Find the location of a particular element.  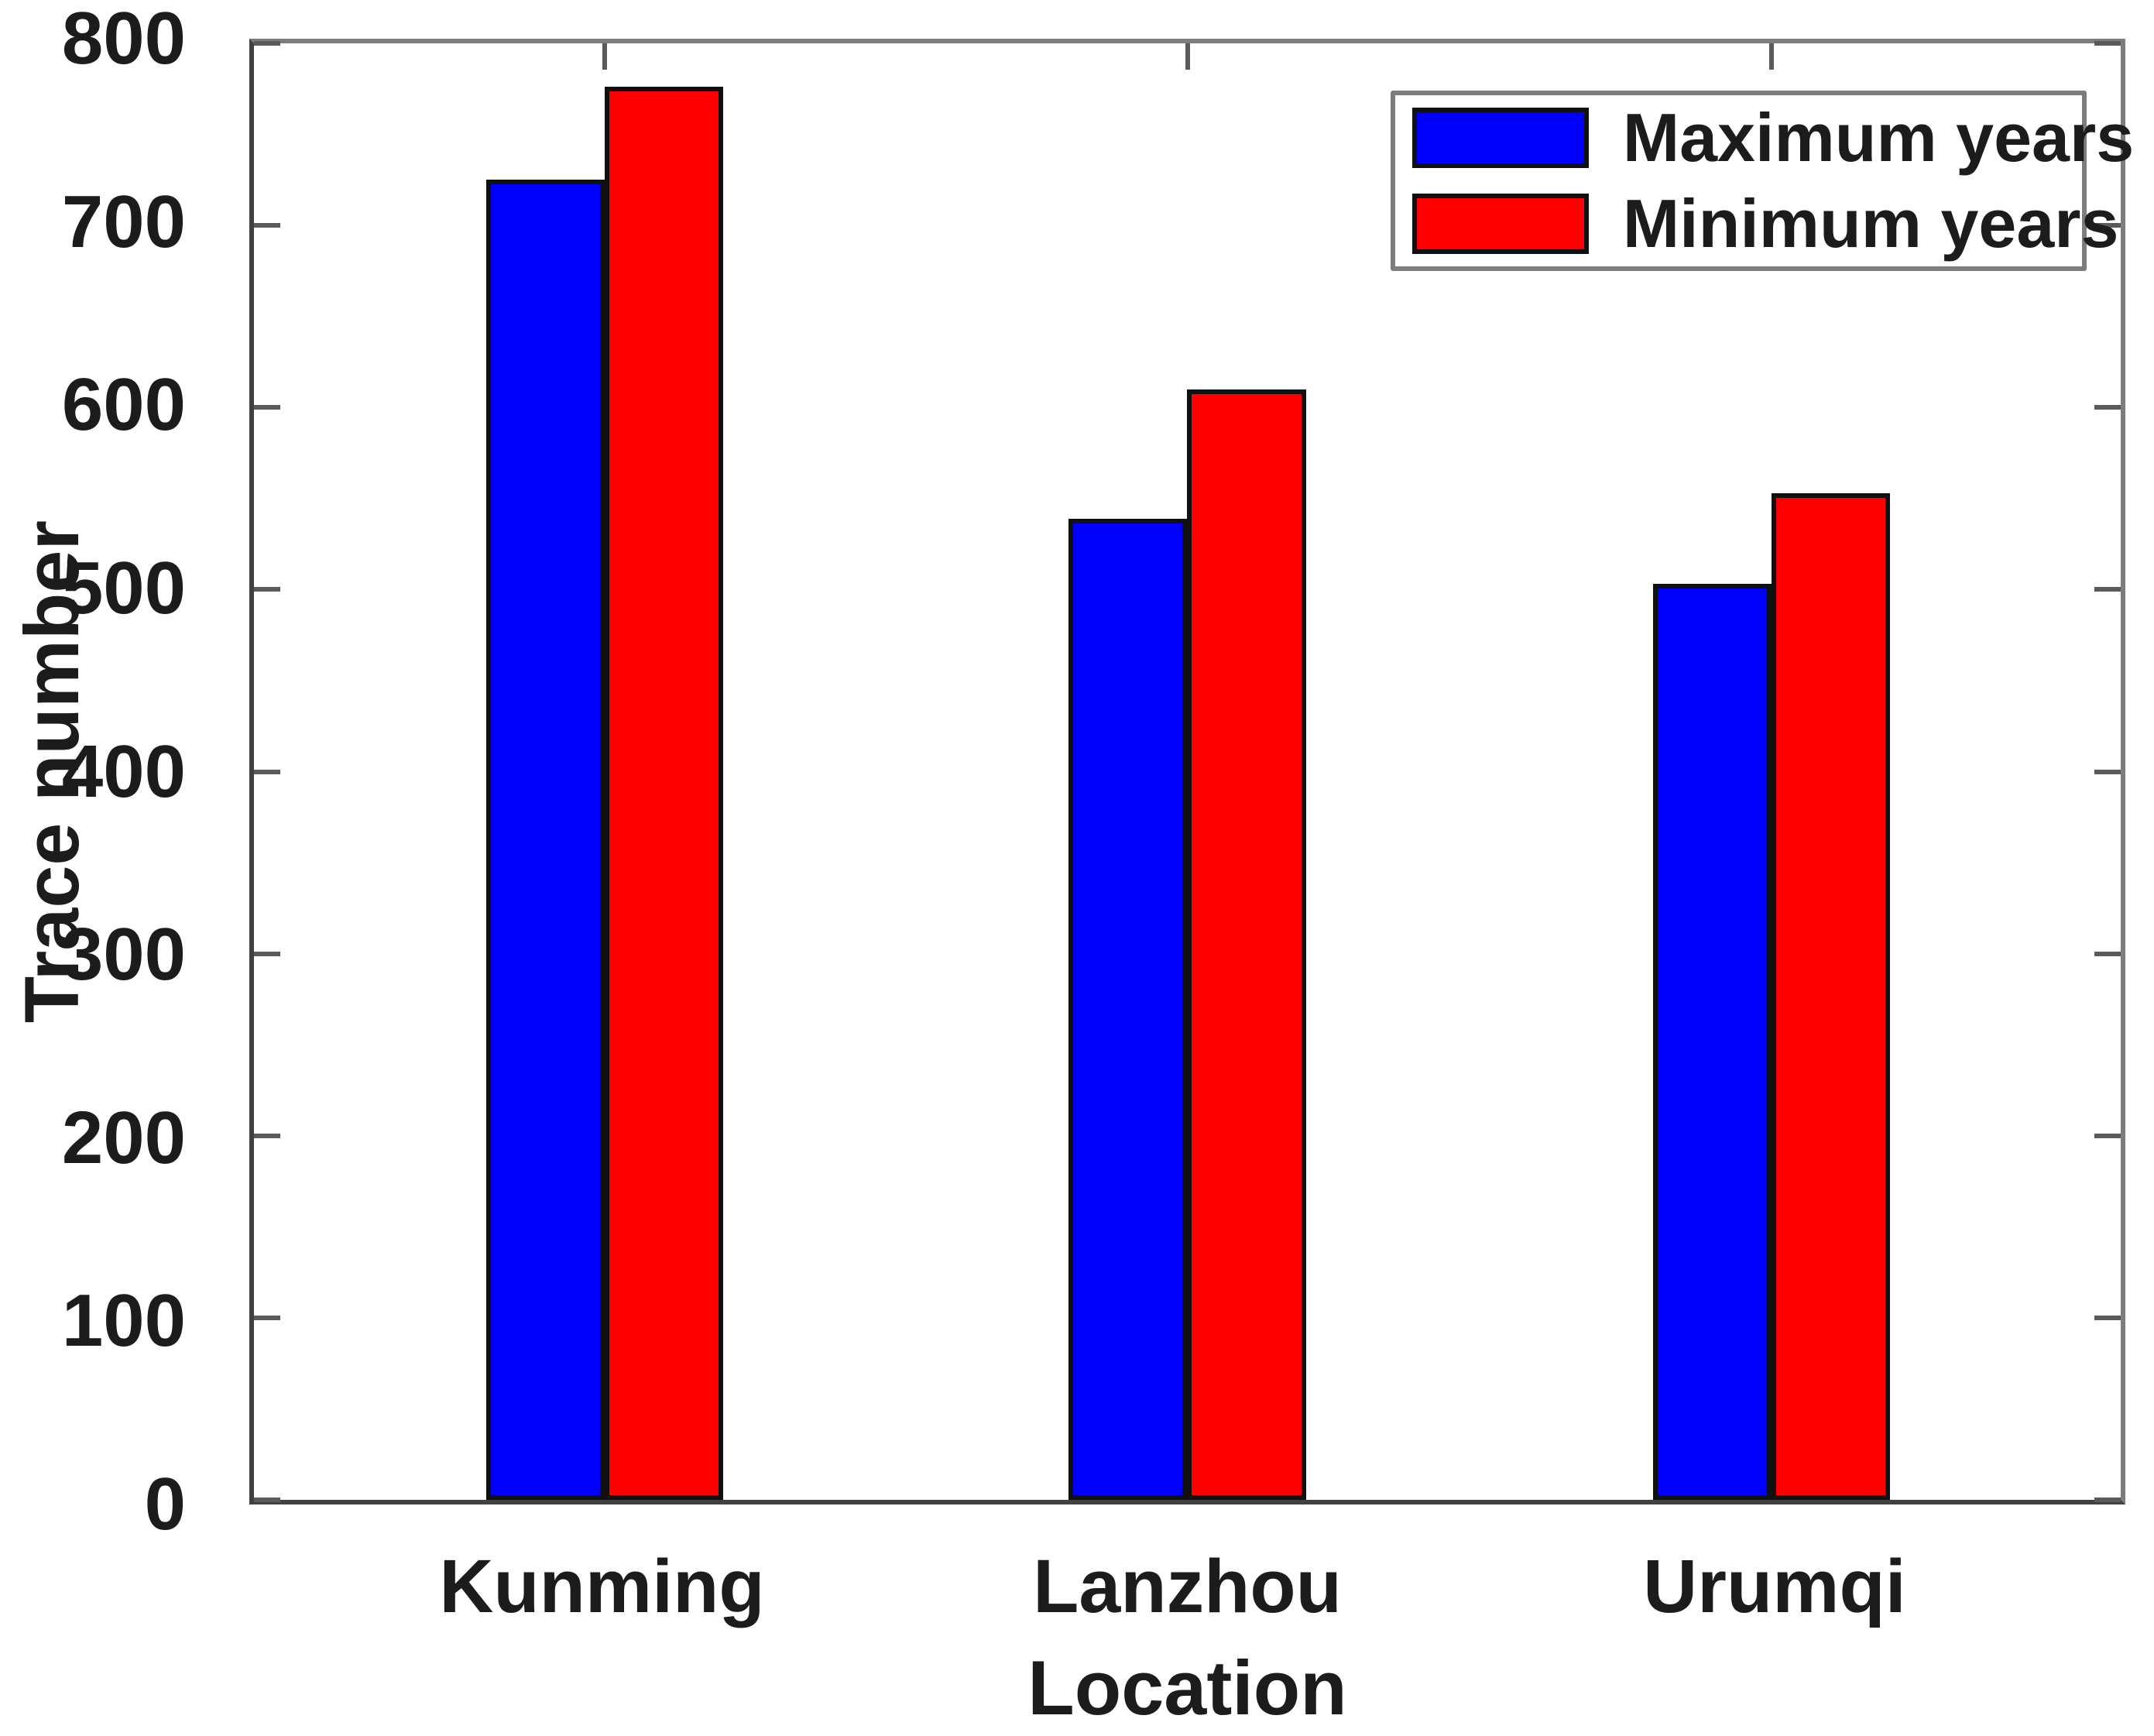

legend-label: Minimum years is located at coordinates (1870, 223).